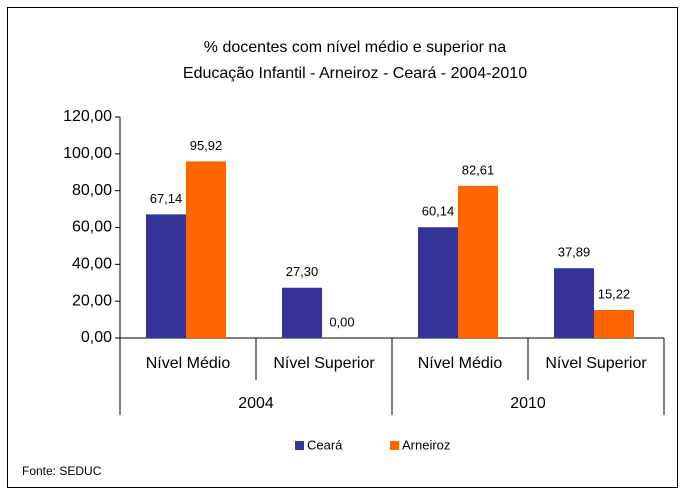 This screenshot has width=685, height=494. Describe the element at coordinates (62, 471) in the screenshot. I see `source-note: Fonte: SEDUC` at that location.